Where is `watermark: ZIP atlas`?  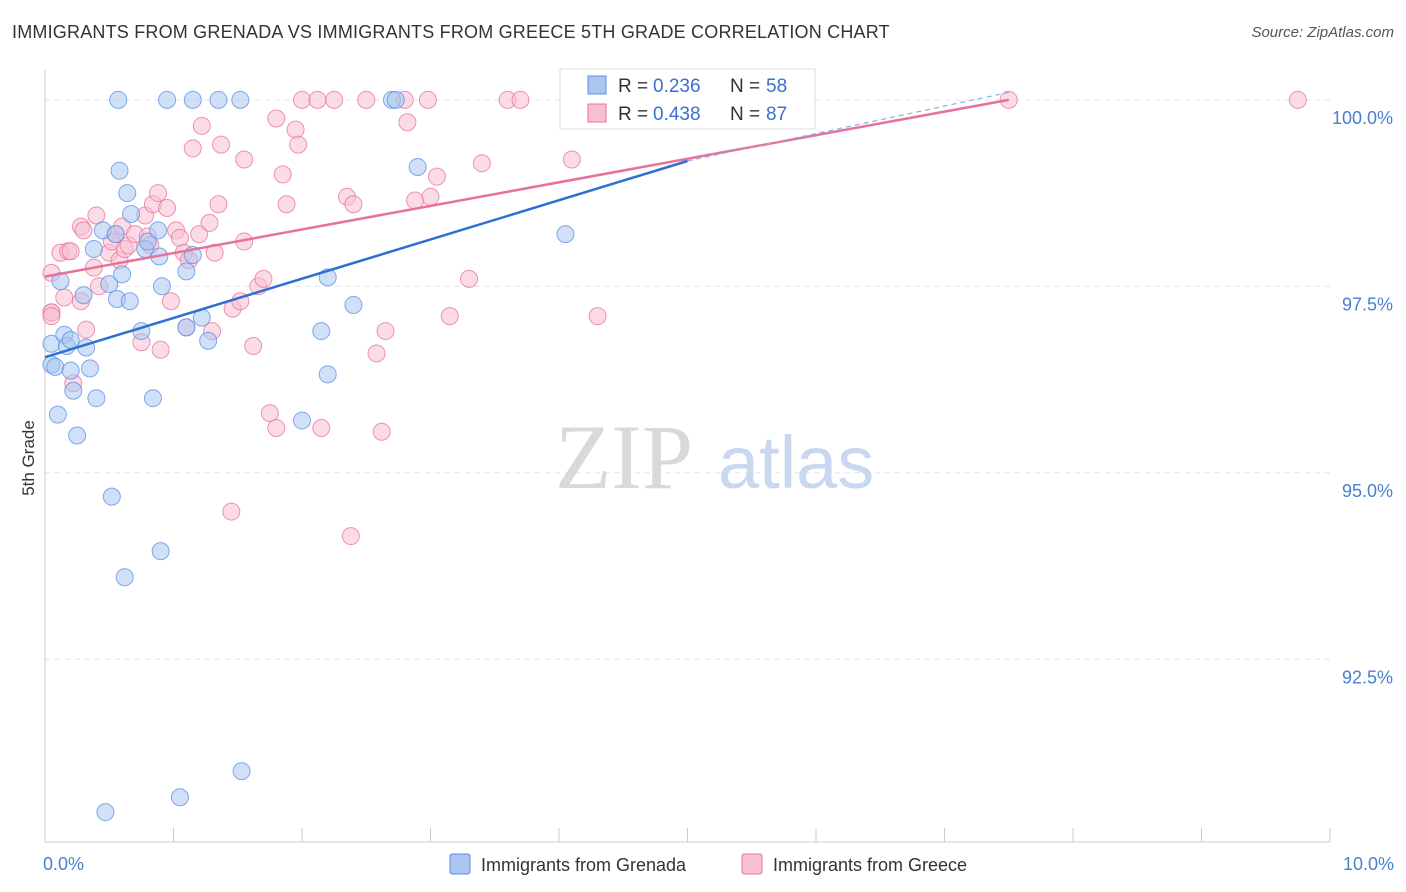 watermark: ZIP atlas is located at coordinates (714, 457).